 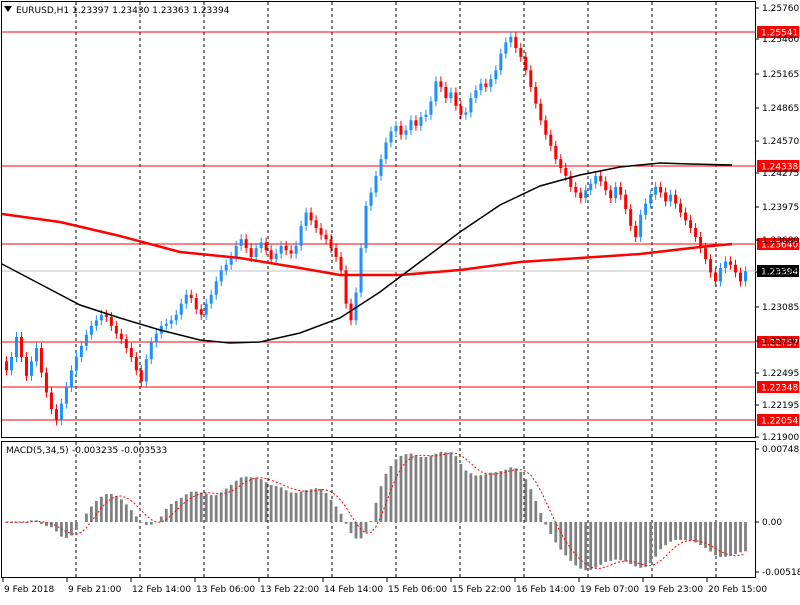 What do you see at coordinates (95, 590) in the screenshot?
I see `time-scale-label: 9 Feb 21:00` at bounding box center [95, 590].